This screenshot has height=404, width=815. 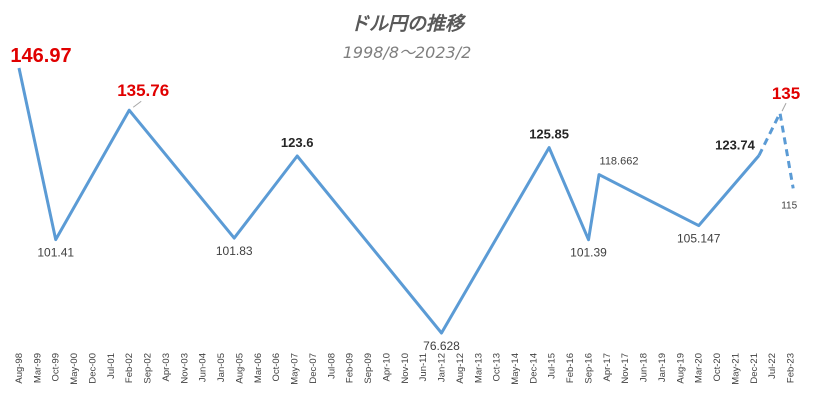 I want to click on x-tick-label: Sep-09, so click(x=368, y=368).